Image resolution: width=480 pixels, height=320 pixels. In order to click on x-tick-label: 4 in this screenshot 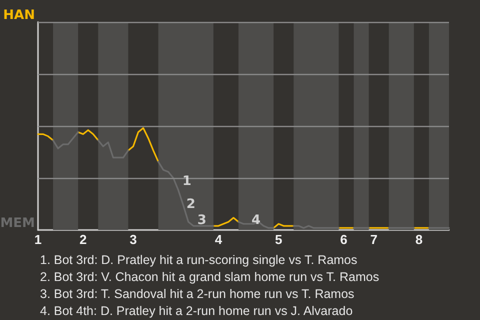, I will do `click(218, 239)`.